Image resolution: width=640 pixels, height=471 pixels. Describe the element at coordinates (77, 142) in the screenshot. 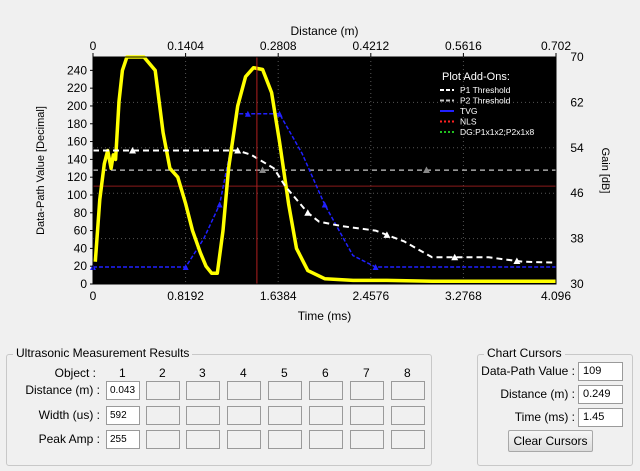

I see `y-tick-label: 160` at that location.